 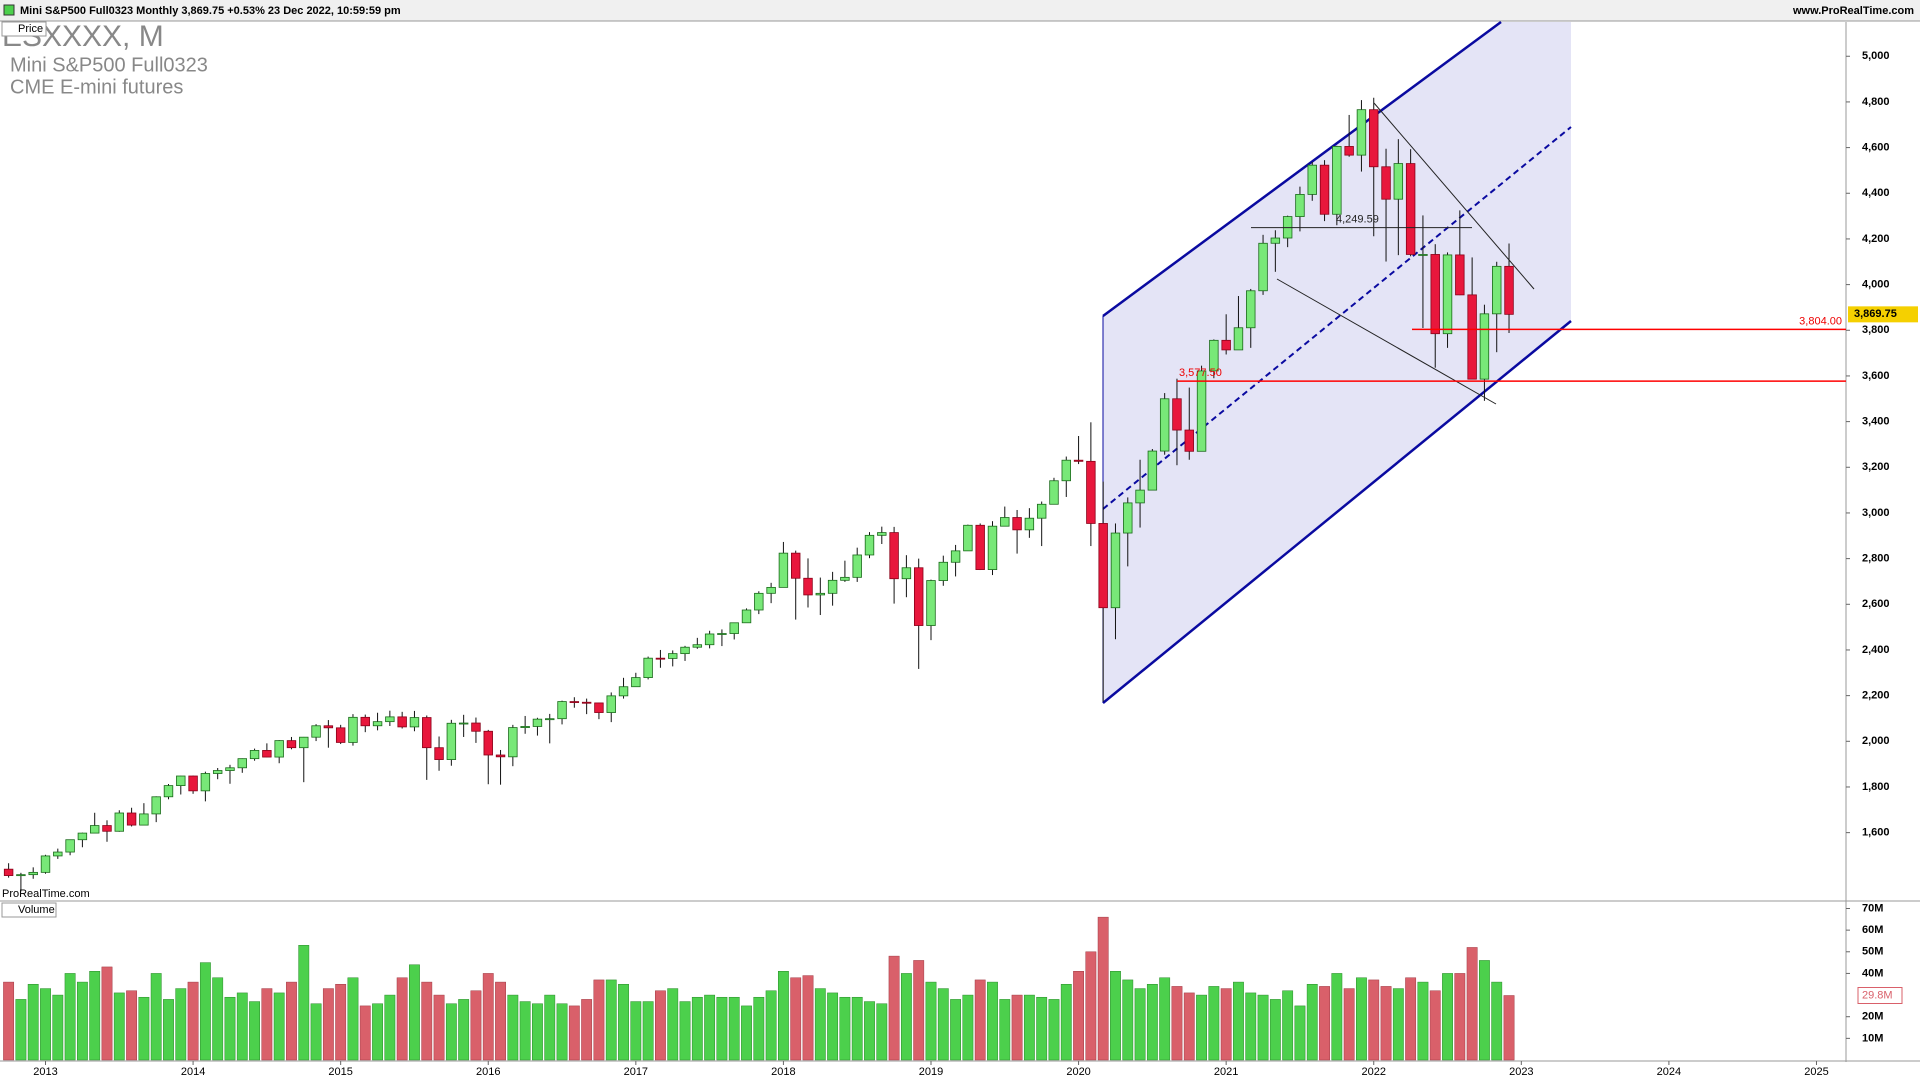 What do you see at coordinates (24, 29) in the screenshot?
I see `panel-tag` at bounding box center [24, 29].